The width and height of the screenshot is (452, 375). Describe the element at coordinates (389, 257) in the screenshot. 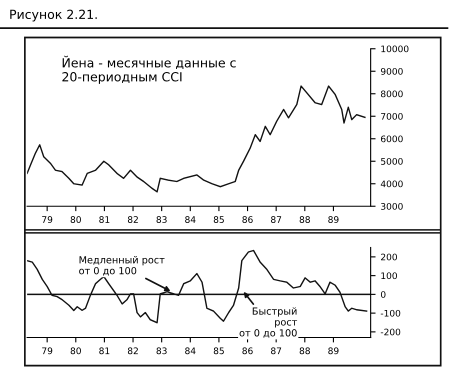

I see `y-tick-label: 200` at that location.